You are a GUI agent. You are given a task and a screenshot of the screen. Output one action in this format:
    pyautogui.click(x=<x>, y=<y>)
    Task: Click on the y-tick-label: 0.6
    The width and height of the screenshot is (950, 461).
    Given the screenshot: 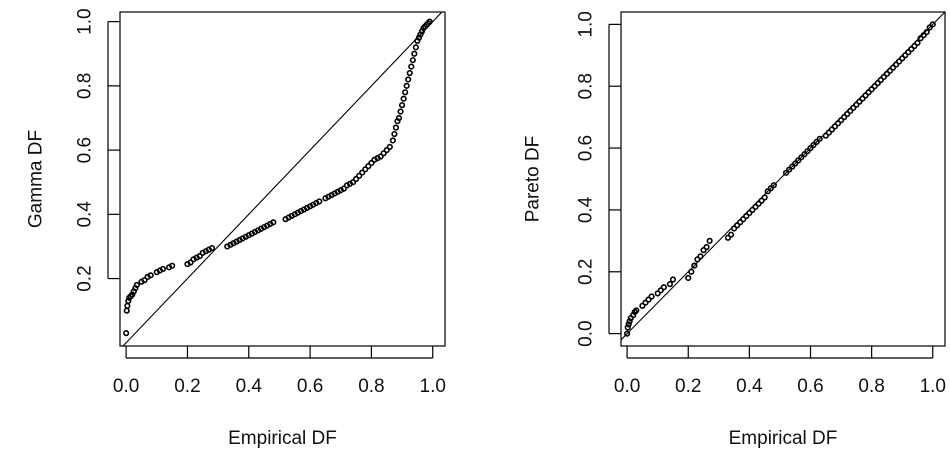 What is the action you would take?
    pyautogui.click(x=586, y=148)
    